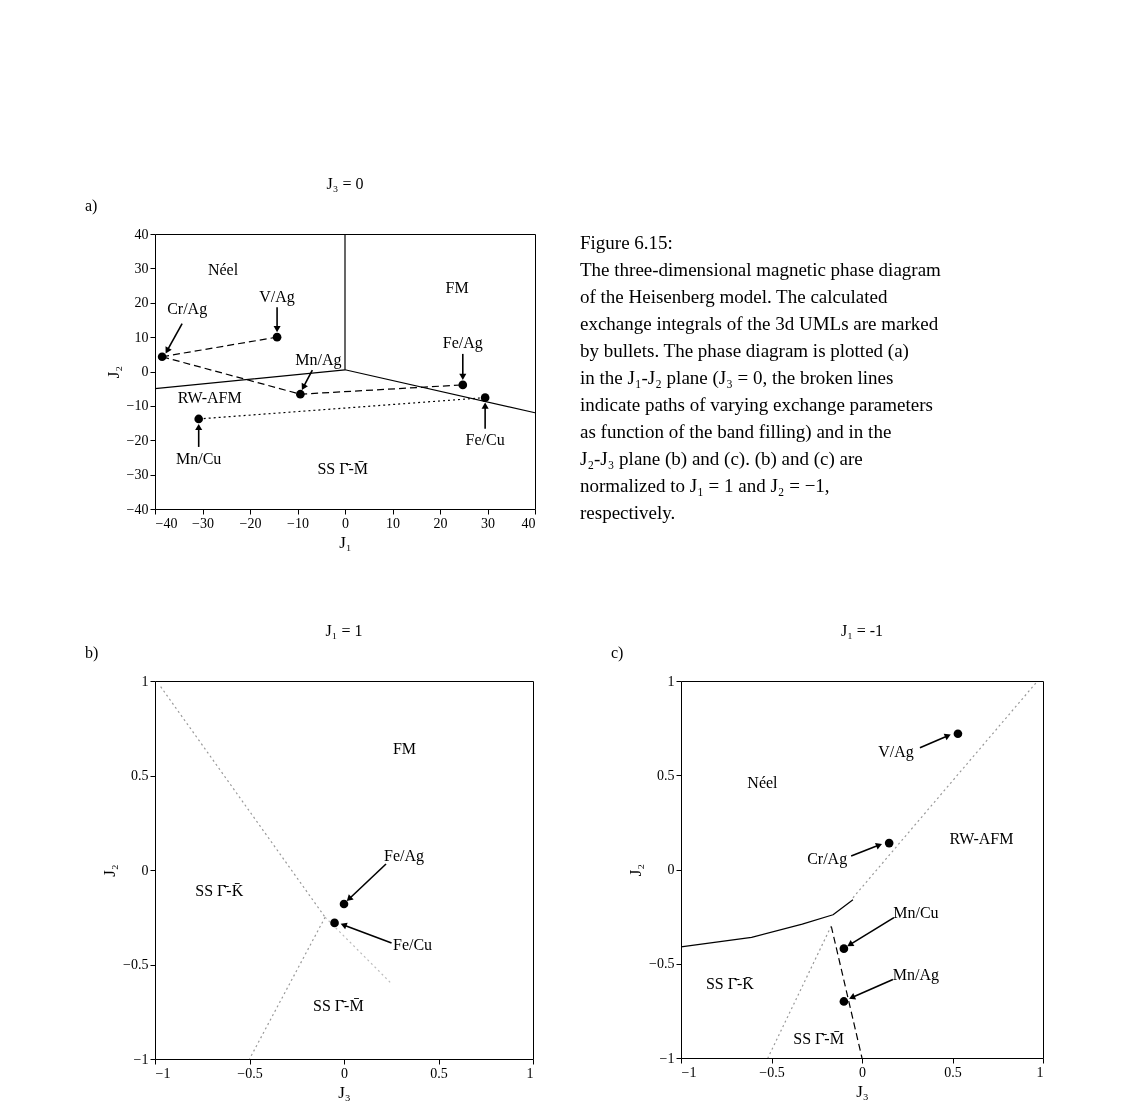 Image resolution: width=1138 pixels, height=1114 pixels. I want to click on x-tick-label: 10, so click(393, 523).